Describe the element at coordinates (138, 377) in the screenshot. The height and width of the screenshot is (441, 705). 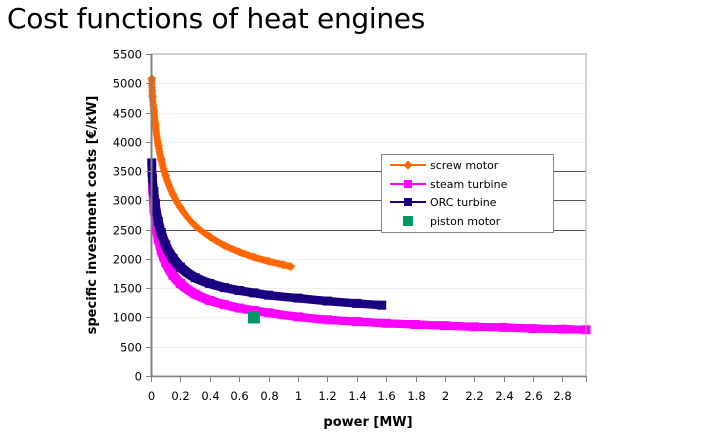
I see `y-tick-label: 0` at that location.